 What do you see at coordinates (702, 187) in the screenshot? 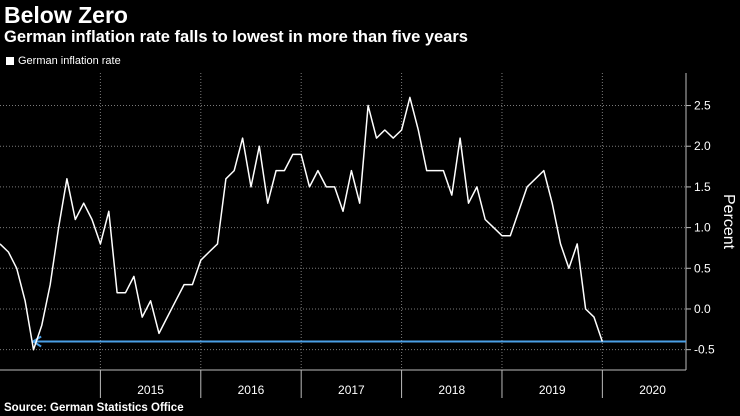
I see `y-tick-label: 1.5` at bounding box center [702, 187].